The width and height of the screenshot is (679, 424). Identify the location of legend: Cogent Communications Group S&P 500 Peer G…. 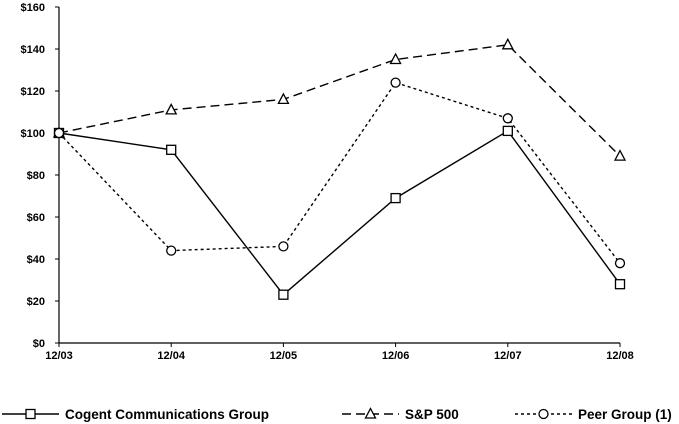
(337, 414).